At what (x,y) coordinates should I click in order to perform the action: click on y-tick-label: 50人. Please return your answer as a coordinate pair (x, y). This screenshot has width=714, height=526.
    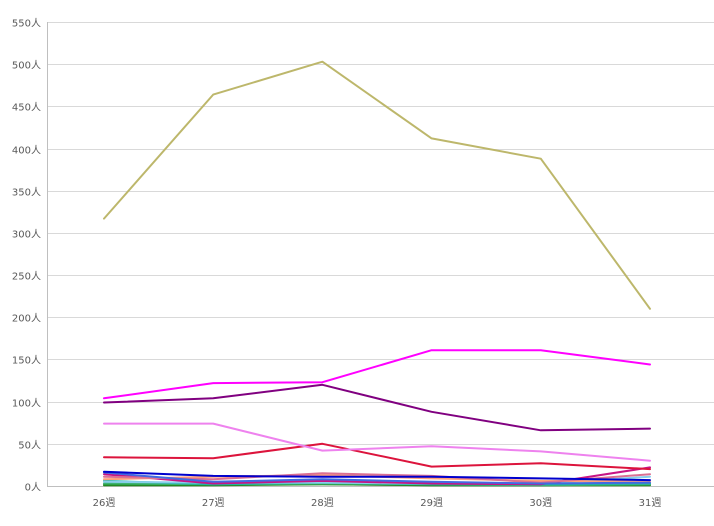
    Looking at the image, I should click on (29, 446).